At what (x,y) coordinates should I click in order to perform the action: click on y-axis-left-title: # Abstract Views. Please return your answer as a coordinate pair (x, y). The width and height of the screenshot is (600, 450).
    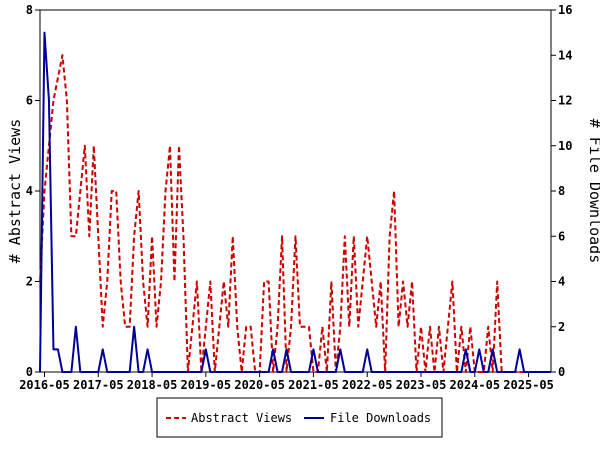
    Looking at the image, I should click on (15, 191).